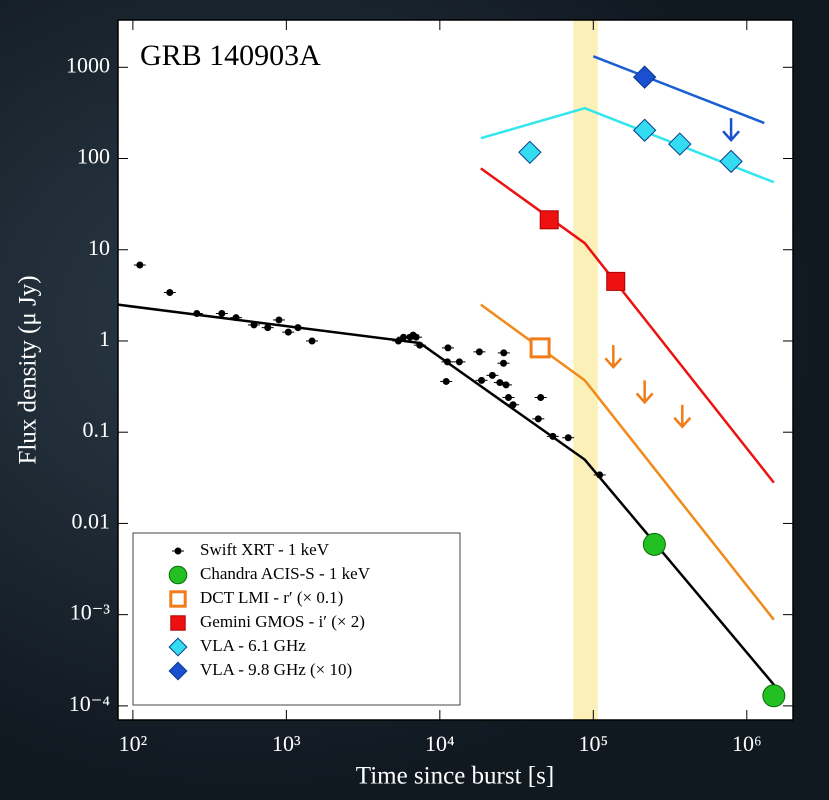  I want to click on x-tick-label: 10⁶, so click(747, 743).